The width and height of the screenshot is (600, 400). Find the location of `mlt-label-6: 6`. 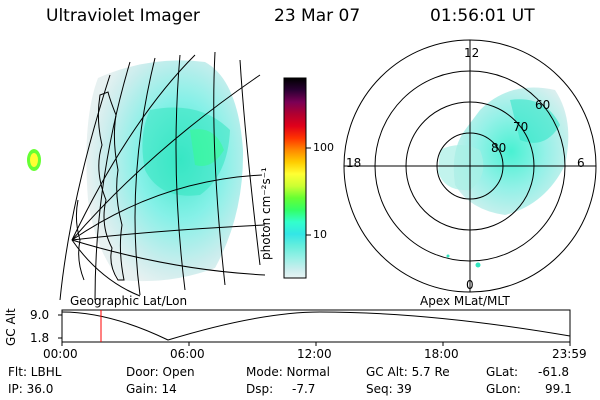

mlt-label-6: 6 is located at coordinates (581, 163).